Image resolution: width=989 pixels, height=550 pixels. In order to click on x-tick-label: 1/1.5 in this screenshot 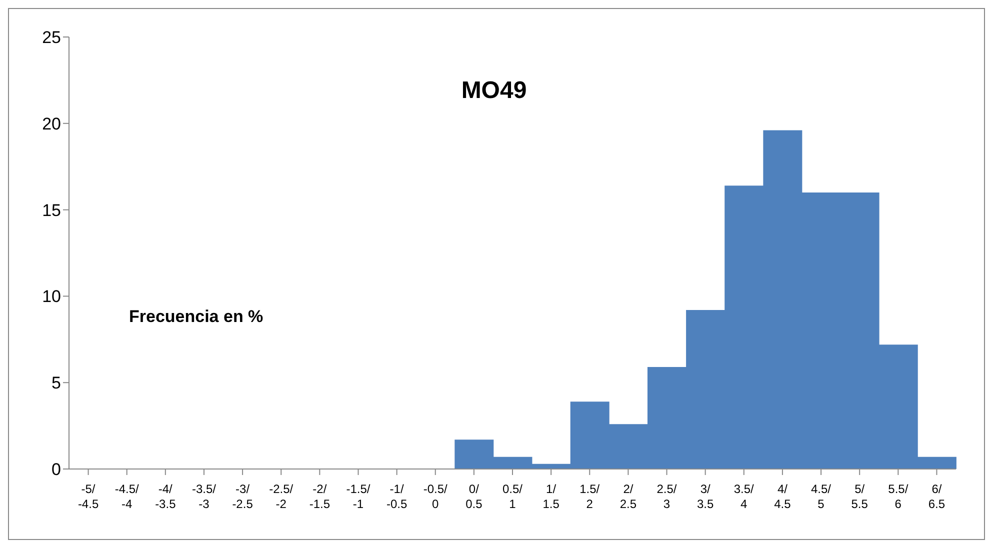, I will do `click(551, 496)`.